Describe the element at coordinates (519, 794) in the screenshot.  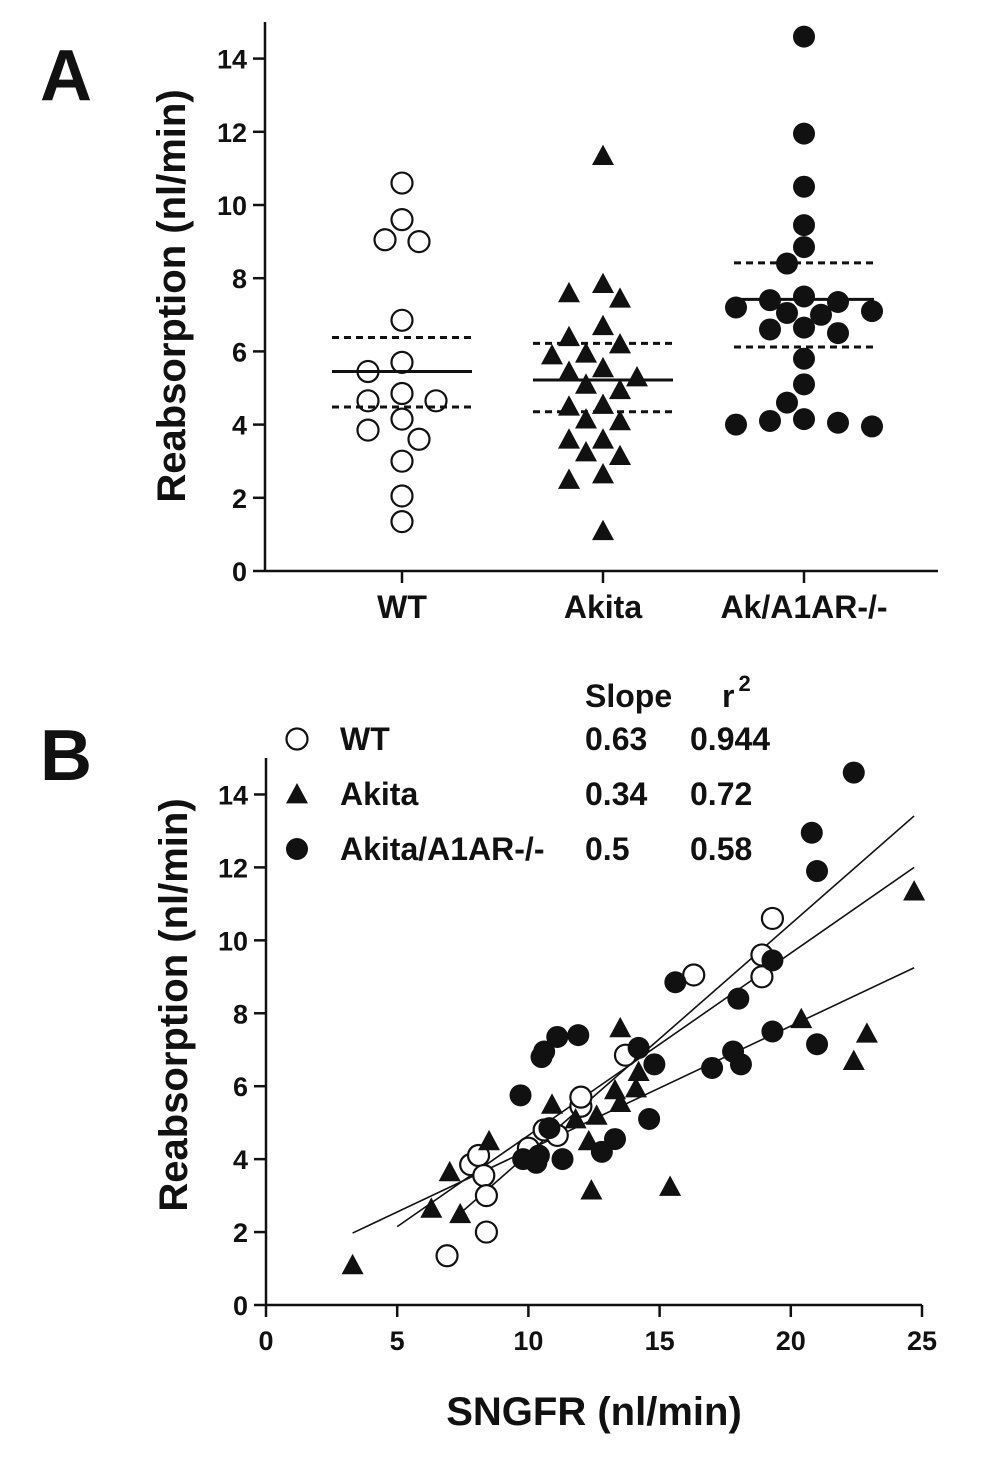
I see `legend-row-Akita: Akita 0.34 0.72` at that location.